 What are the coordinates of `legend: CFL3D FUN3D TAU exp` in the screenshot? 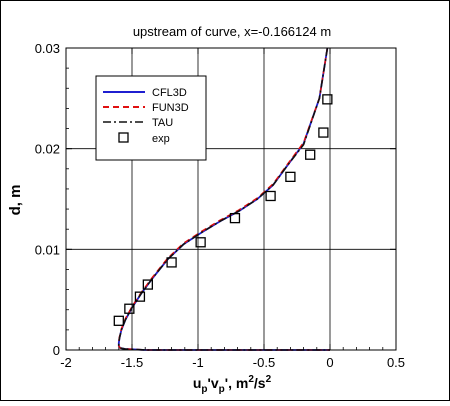 It's located at (151, 118).